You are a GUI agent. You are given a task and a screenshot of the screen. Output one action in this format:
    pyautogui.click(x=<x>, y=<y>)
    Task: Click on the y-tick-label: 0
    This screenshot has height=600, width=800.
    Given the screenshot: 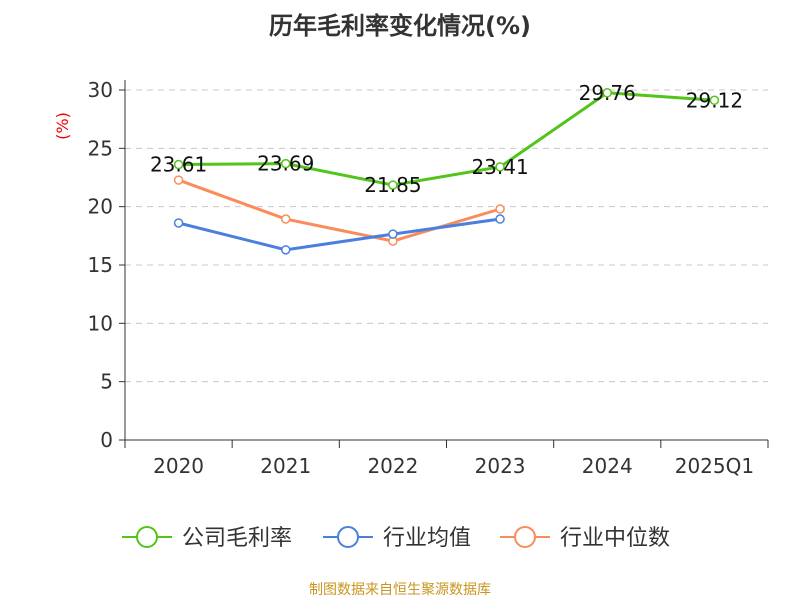 What is the action you would take?
    pyautogui.click(x=106, y=440)
    